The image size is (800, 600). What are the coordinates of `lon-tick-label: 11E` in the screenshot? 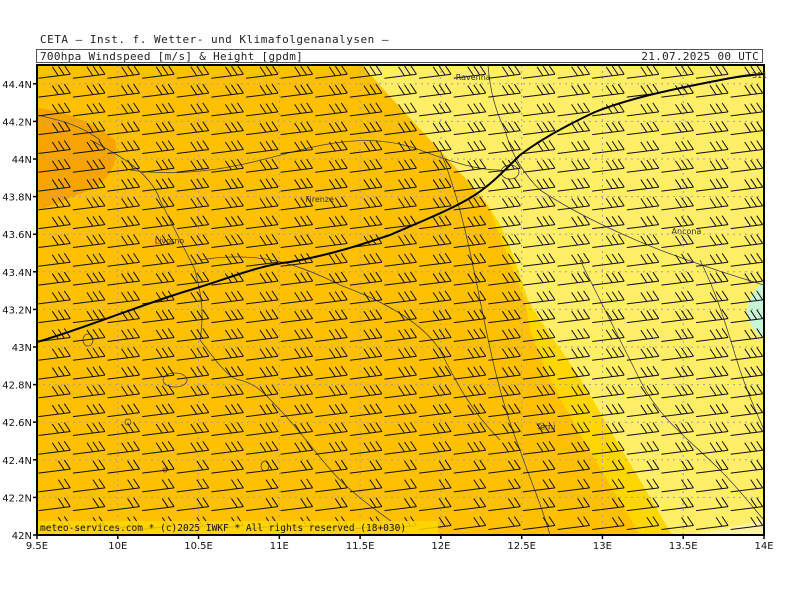 It's located at (279, 546).